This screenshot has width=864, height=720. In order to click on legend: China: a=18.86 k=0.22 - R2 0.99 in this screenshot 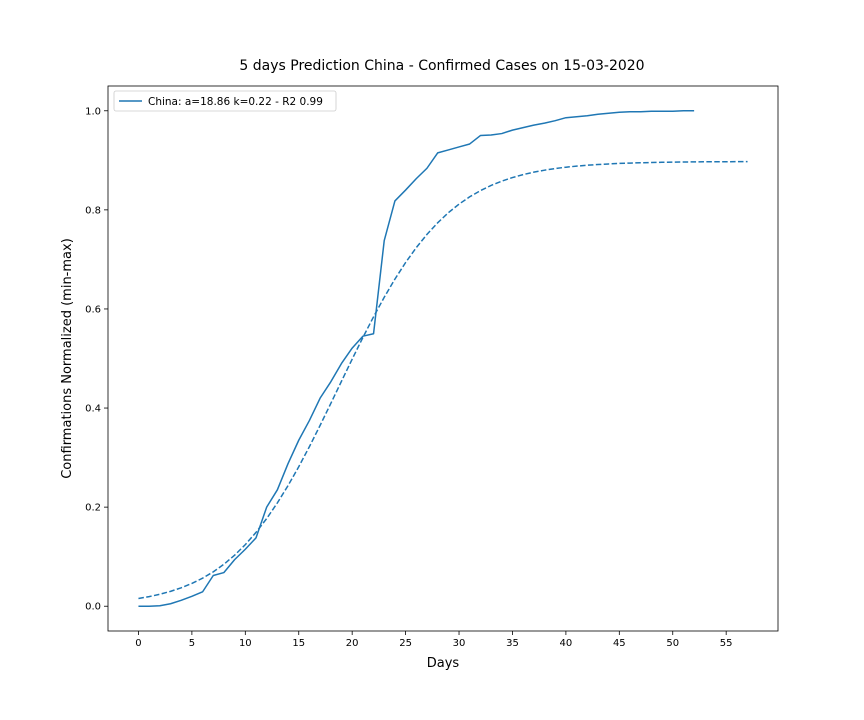, I will do `click(225, 101)`.